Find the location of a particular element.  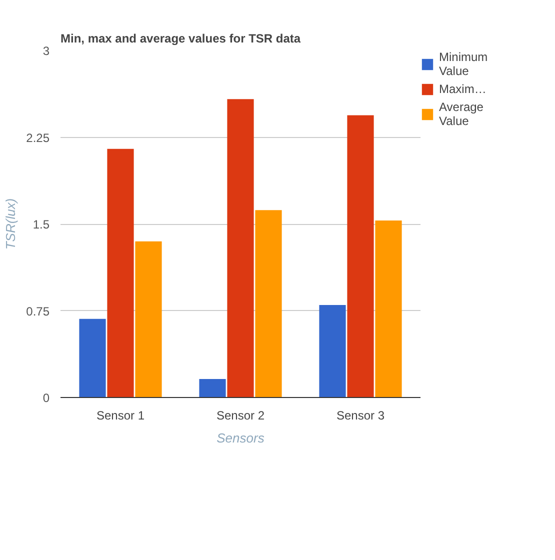

x-axis-title: Sensors is located at coordinates (240, 438).